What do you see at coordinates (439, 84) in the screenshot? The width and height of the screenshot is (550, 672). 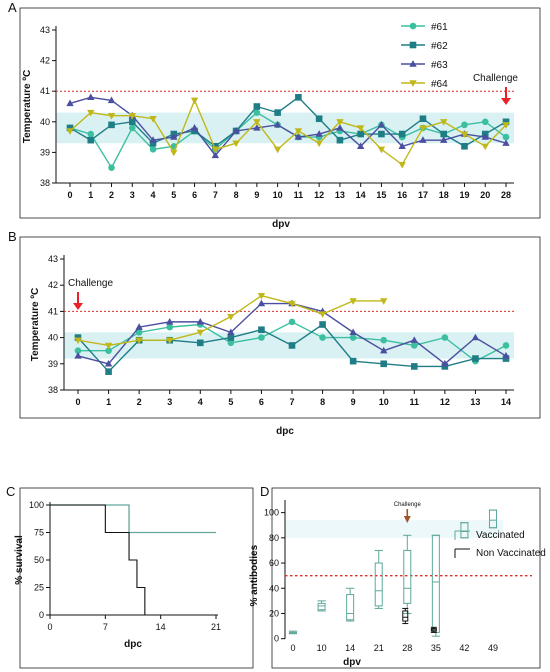 I see `legend-label: #64` at bounding box center [439, 84].